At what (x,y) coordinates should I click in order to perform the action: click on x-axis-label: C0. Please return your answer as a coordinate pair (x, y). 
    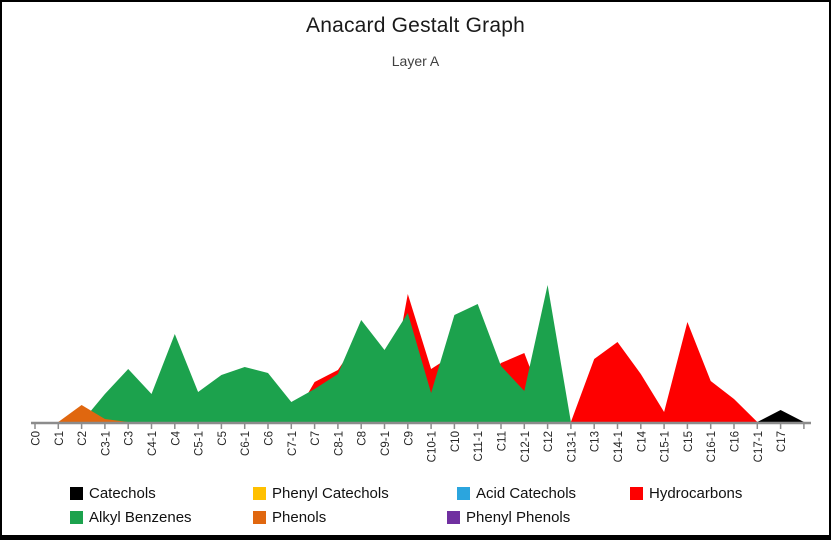
    Looking at the image, I should click on (37, 438).